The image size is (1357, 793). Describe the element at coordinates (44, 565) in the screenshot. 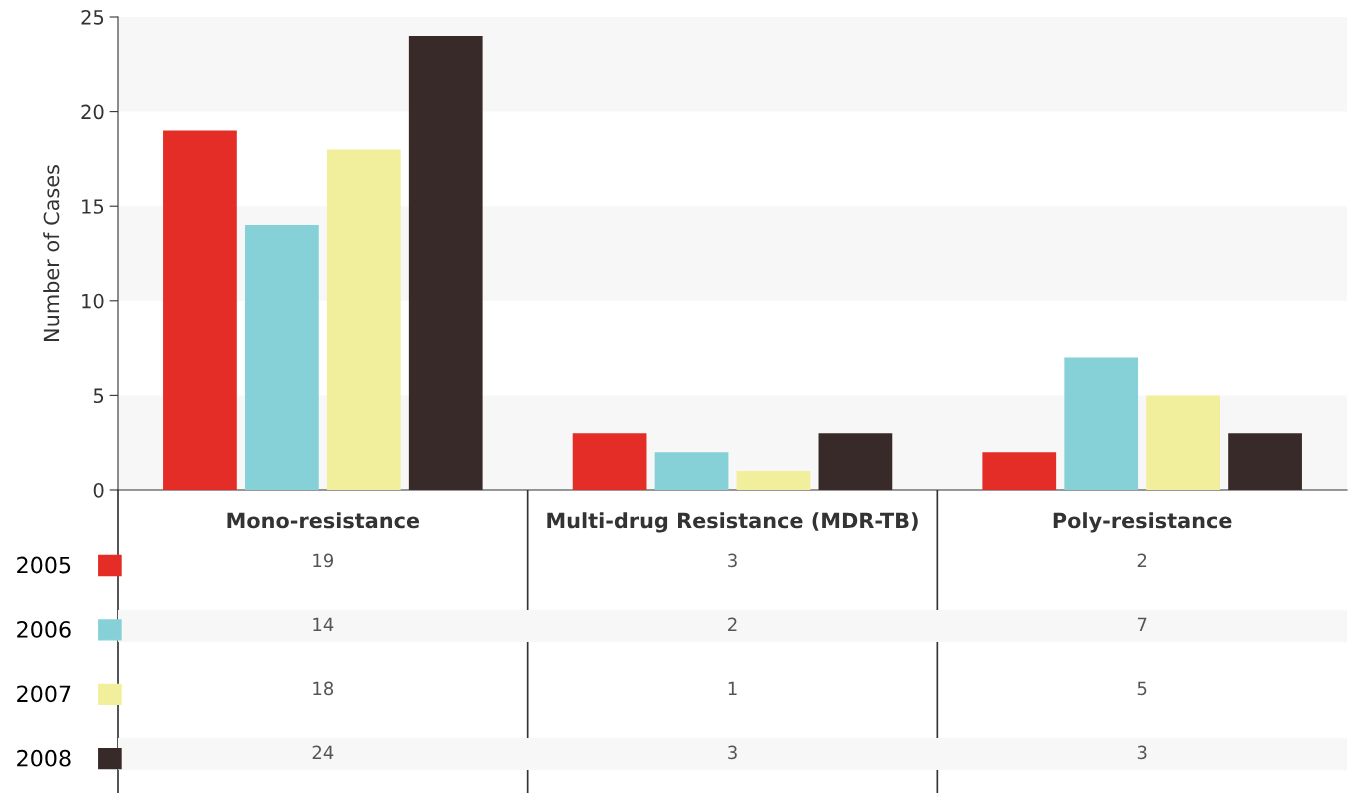

I see `legend-label: 2005` at that location.